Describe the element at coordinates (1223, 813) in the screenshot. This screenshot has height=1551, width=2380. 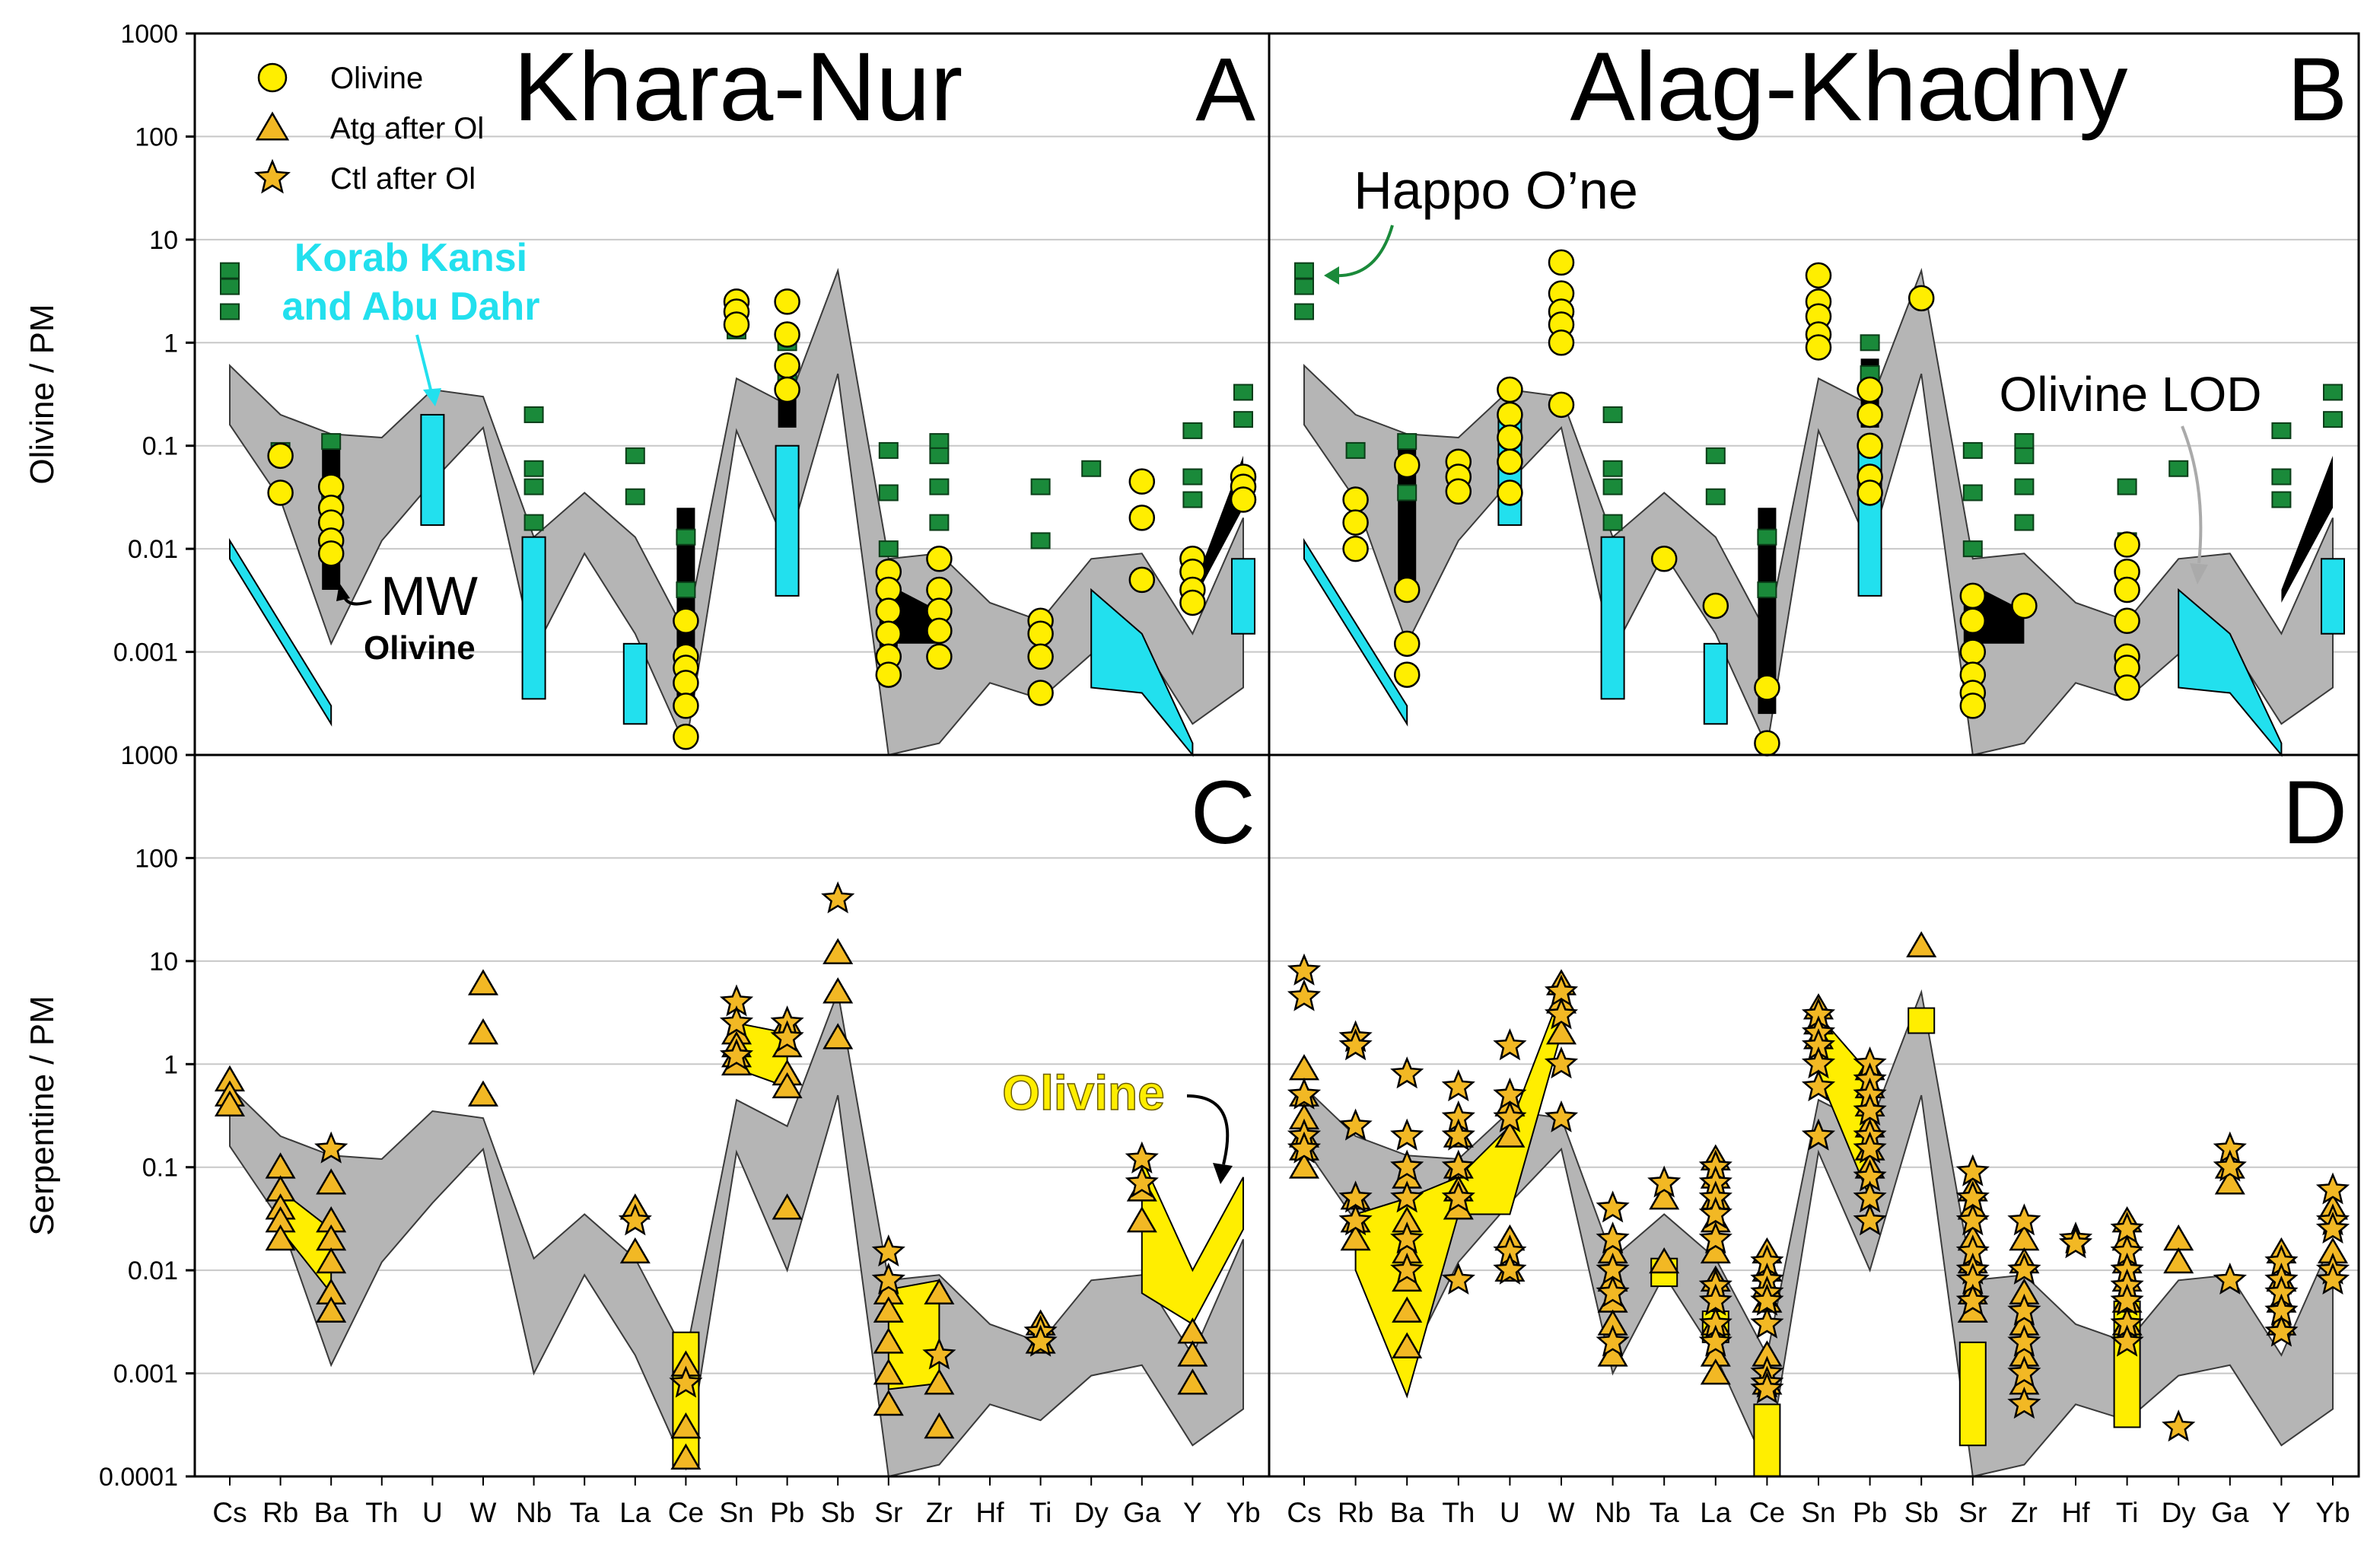
I see `panel-letter: C` at that location.